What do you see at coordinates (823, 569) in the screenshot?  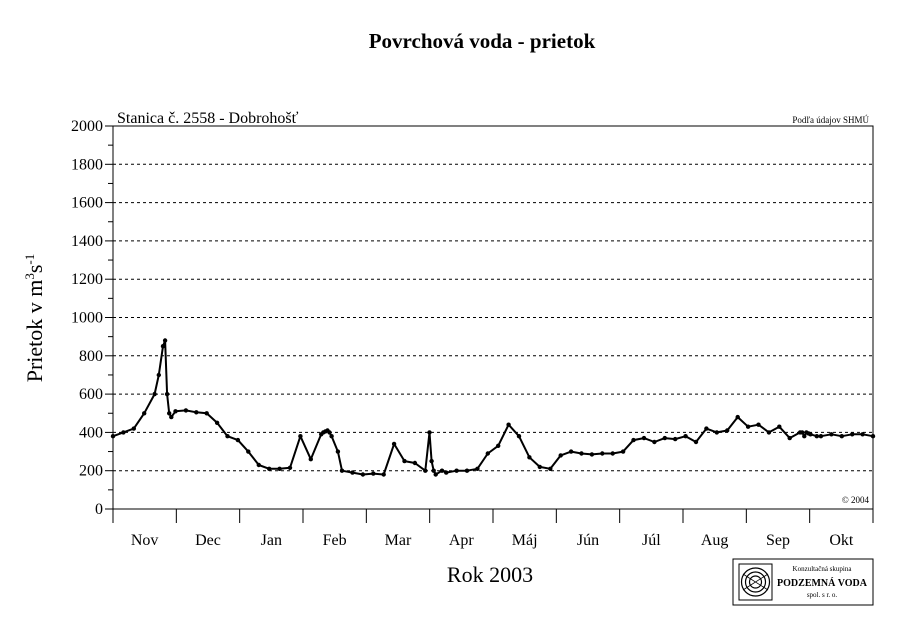 I see `logo-line-1: Konzultačná skupina` at bounding box center [823, 569].